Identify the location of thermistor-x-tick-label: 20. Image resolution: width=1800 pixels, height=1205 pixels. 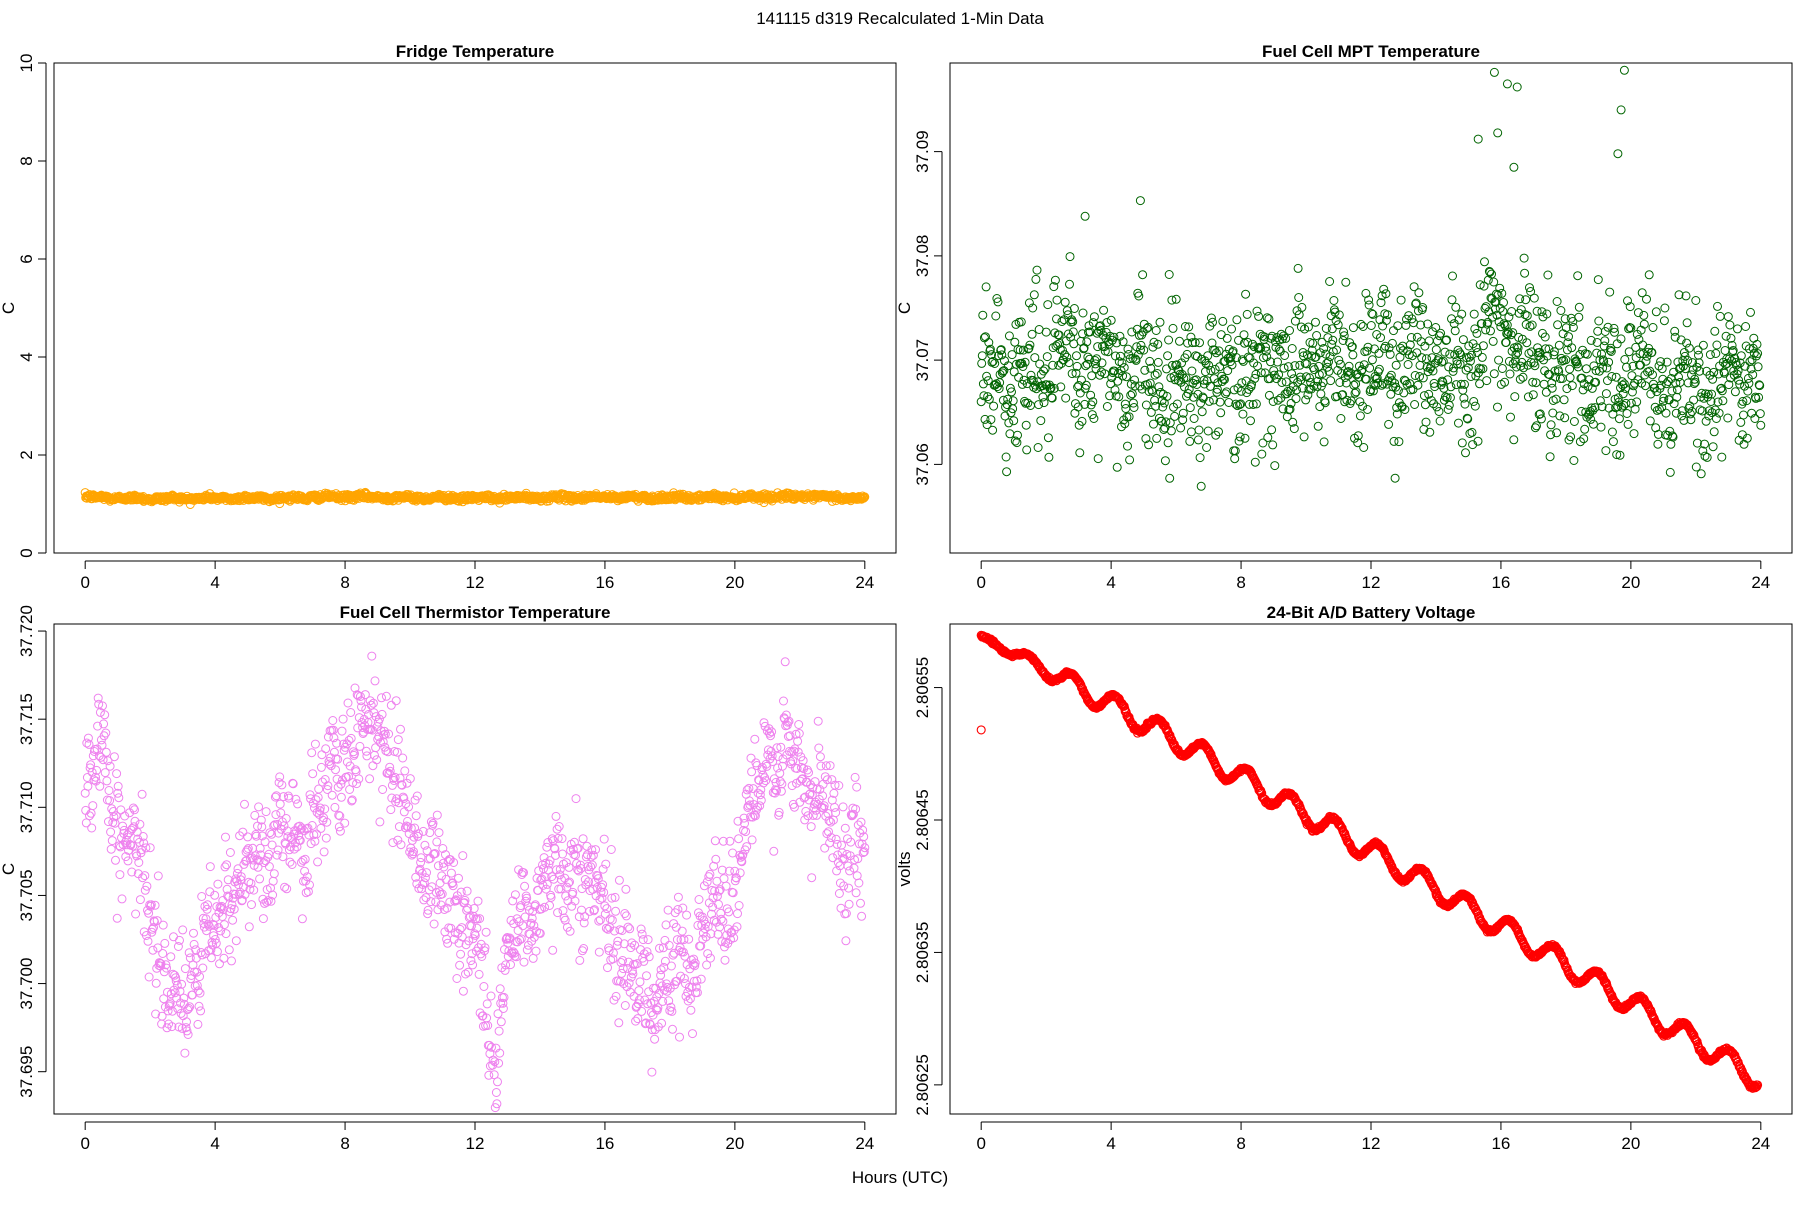
(734, 1143).